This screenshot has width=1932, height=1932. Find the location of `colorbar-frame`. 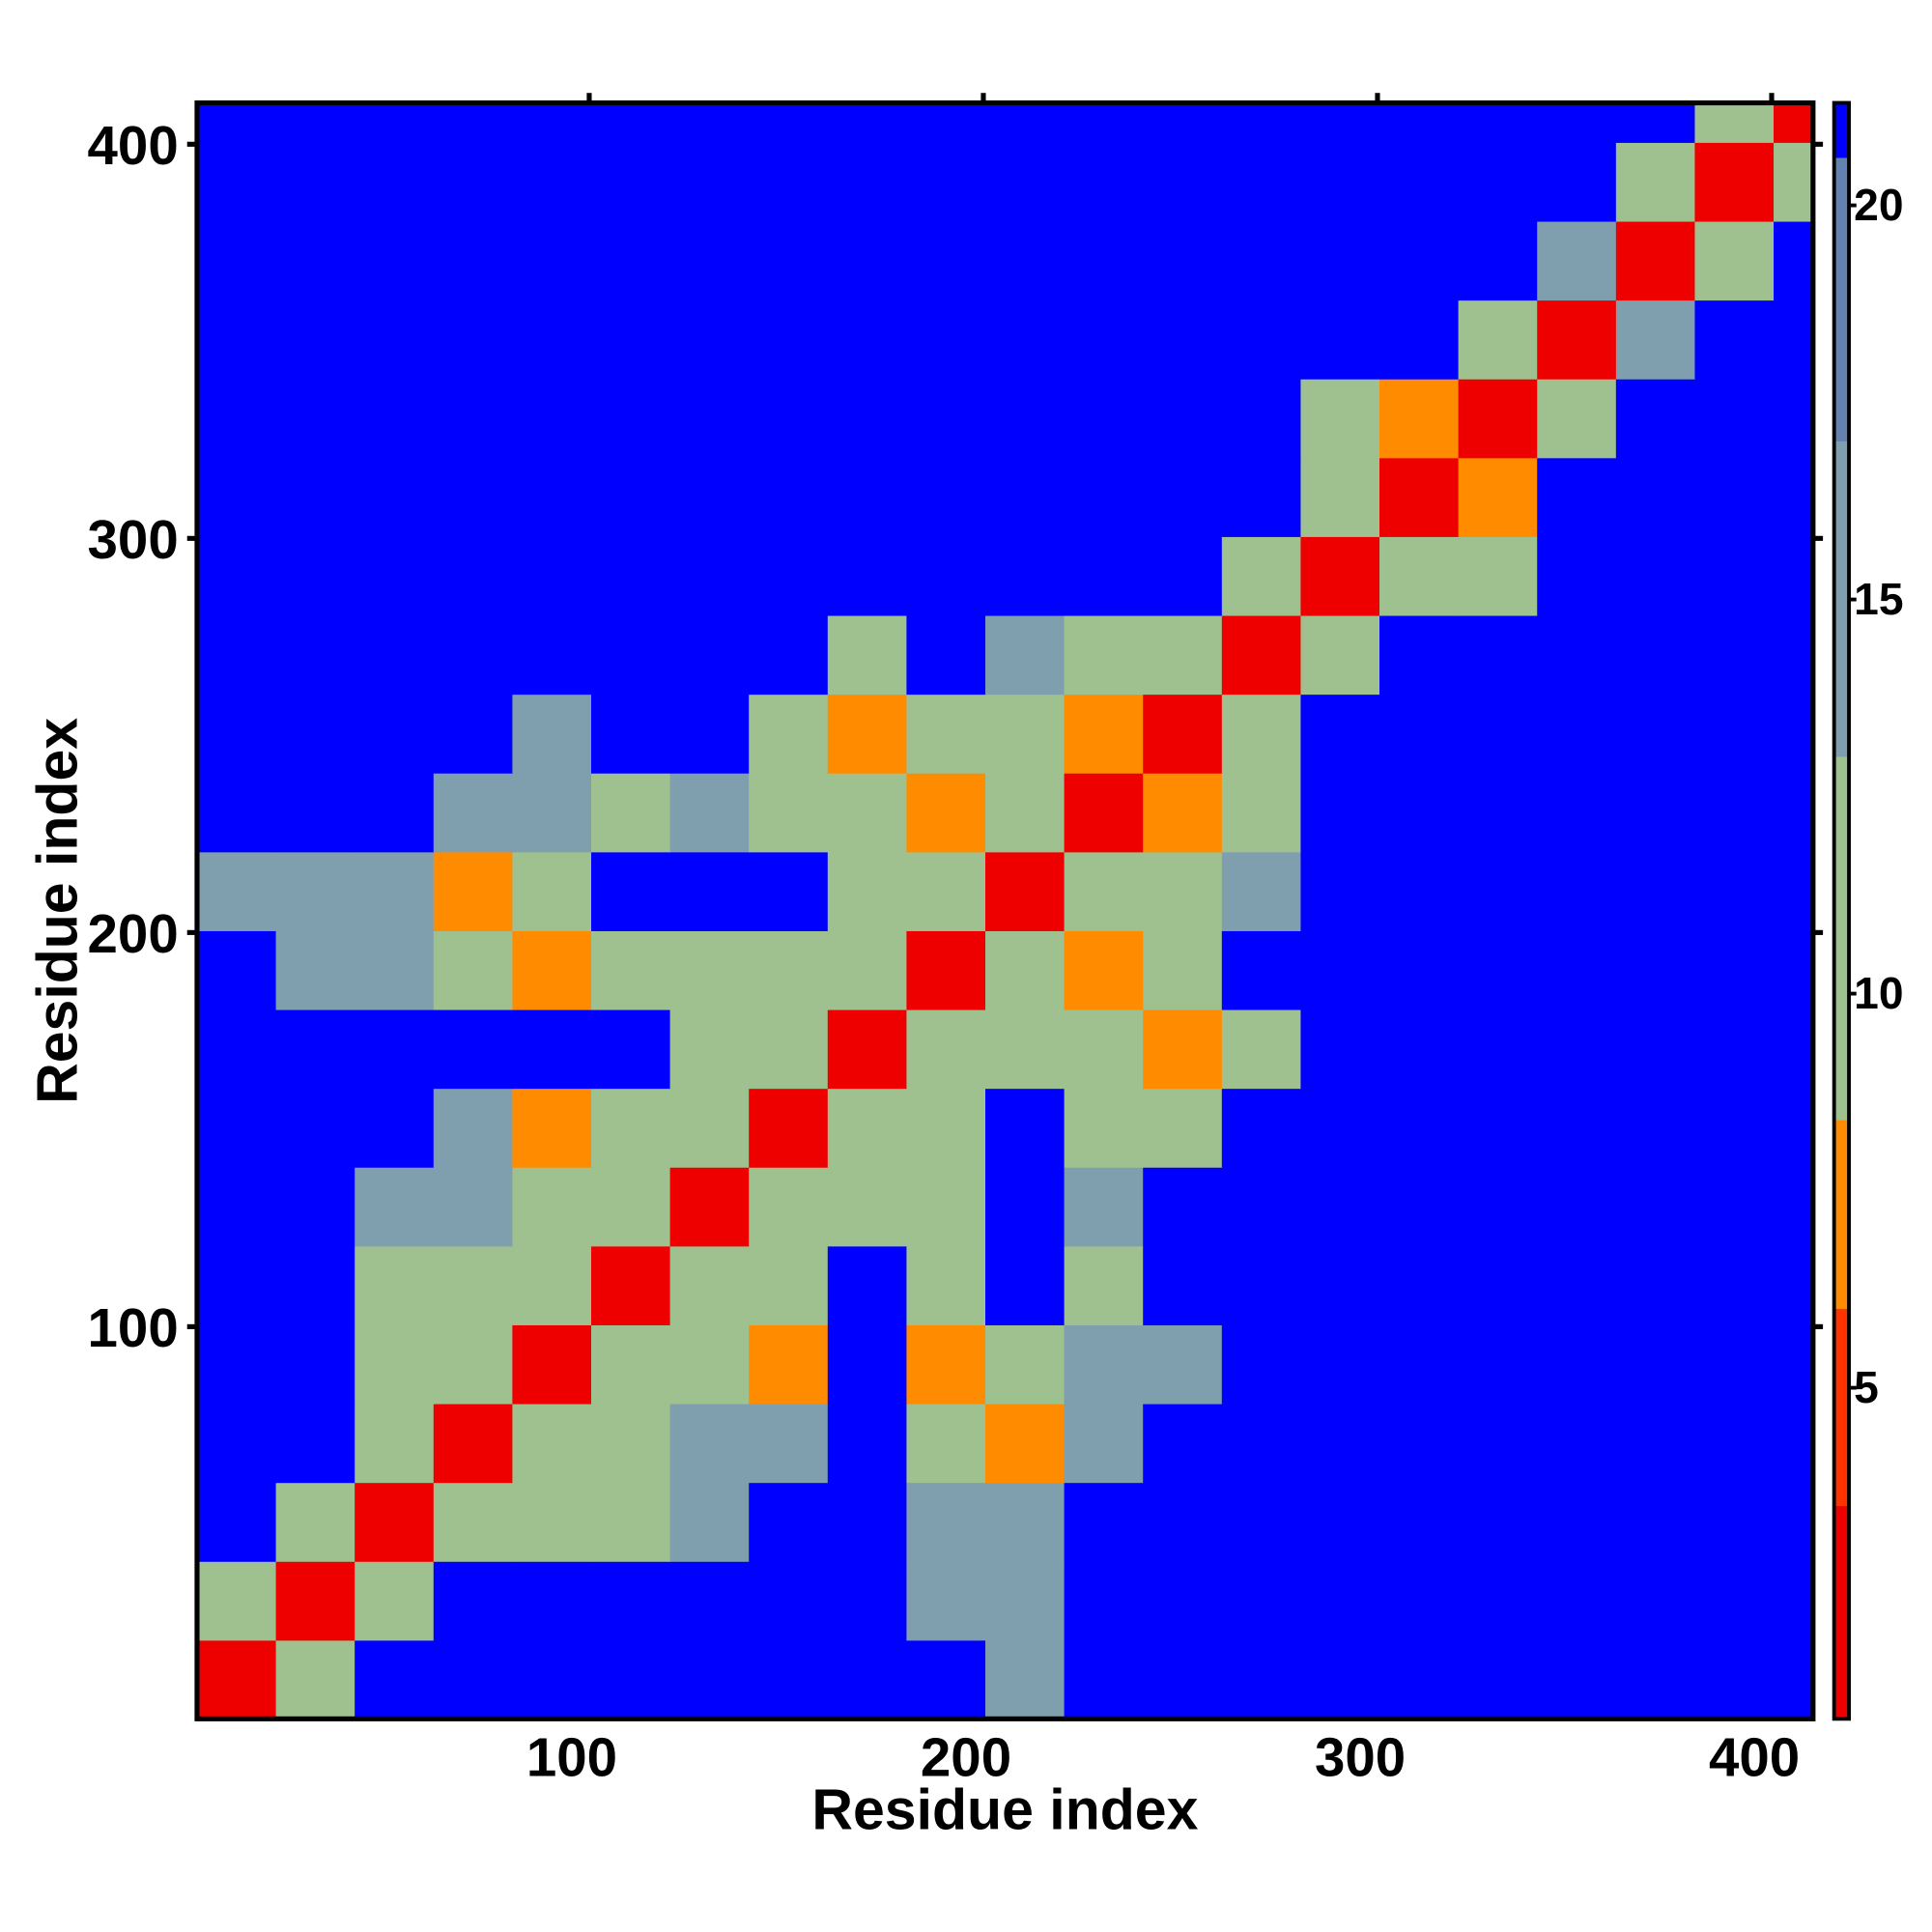

colorbar-frame is located at coordinates (1841, 910).